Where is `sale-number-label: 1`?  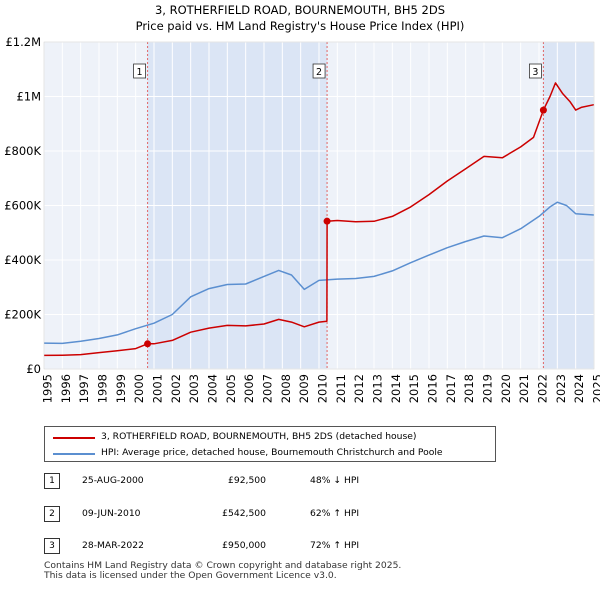 sale-number-label: 1 is located at coordinates (140, 72).